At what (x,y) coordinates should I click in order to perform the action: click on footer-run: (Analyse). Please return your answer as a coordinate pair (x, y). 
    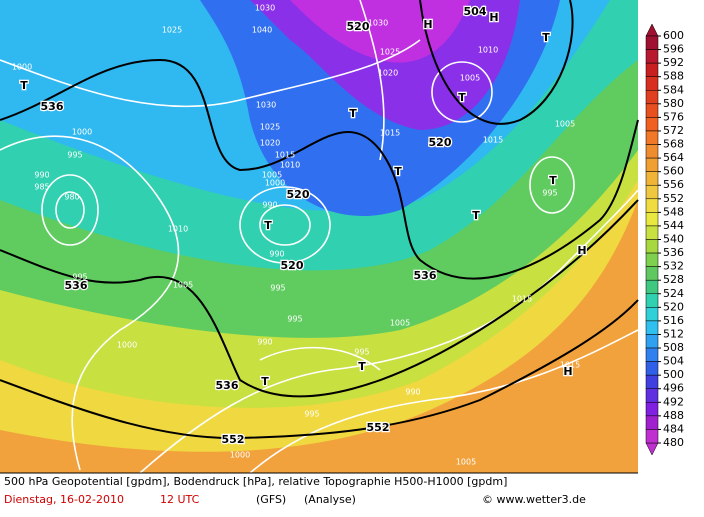
    Looking at the image, I should click on (330, 499).